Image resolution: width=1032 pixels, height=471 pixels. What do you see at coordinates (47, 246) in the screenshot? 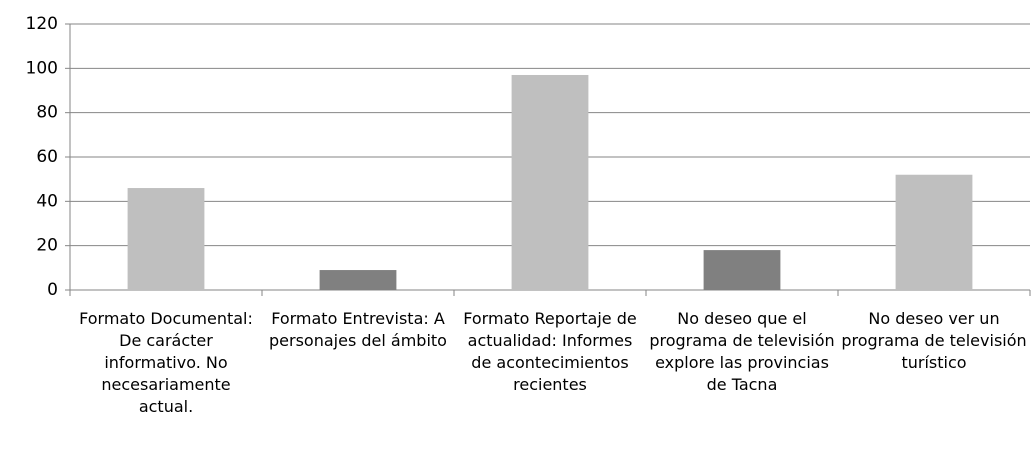
I see `y-tick-label: 20` at bounding box center [47, 246].